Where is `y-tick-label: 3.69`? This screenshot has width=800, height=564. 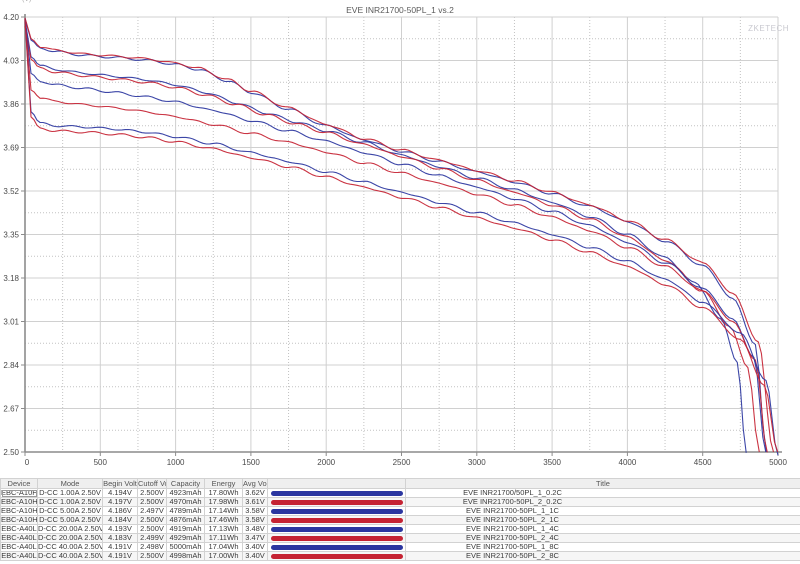 y-tick-label: 3.69 is located at coordinates (11, 148).